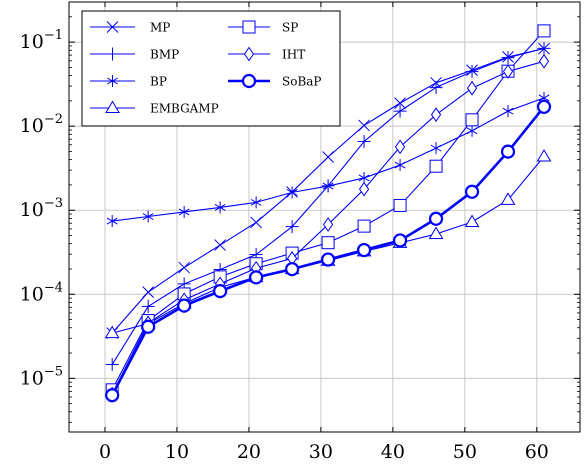 The width and height of the screenshot is (587, 469). I want to click on legend-entry-embgamp: EMBGAMP, so click(154, 108).